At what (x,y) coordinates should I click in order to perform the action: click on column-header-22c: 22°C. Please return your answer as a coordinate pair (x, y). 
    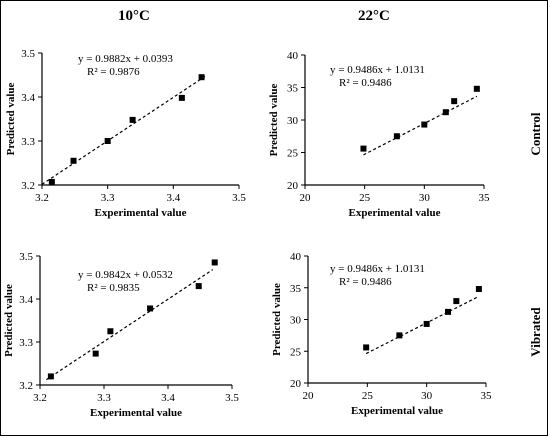
    Looking at the image, I should click on (374, 16).